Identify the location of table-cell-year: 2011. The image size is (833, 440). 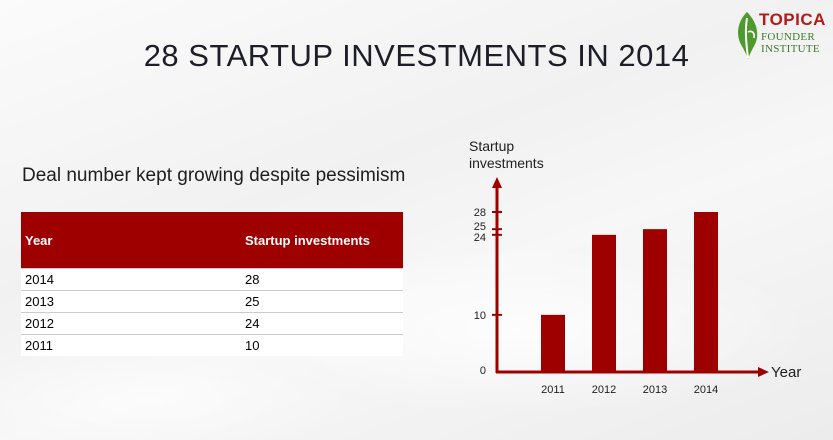
(131, 345).